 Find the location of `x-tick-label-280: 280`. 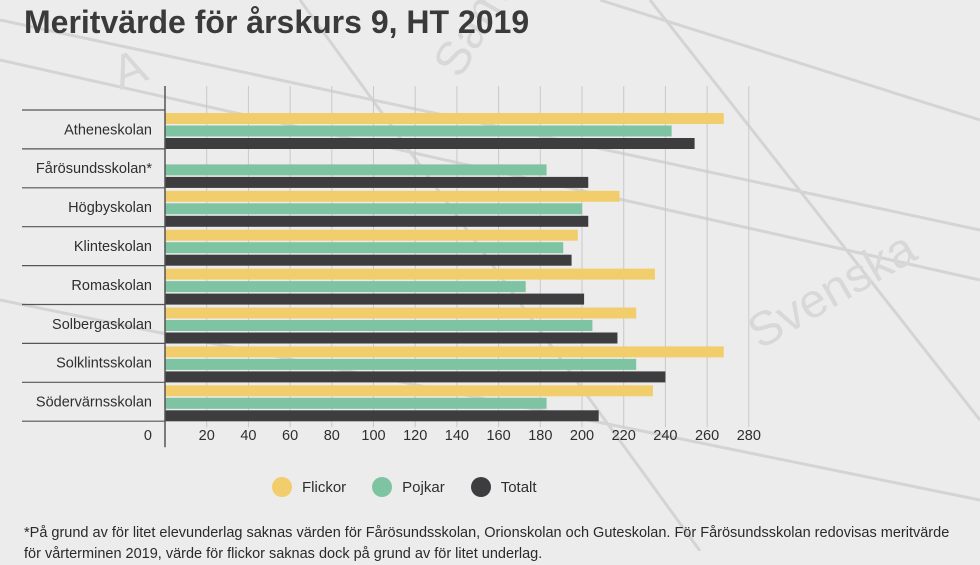

x-tick-label-280: 280 is located at coordinates (749, 436).